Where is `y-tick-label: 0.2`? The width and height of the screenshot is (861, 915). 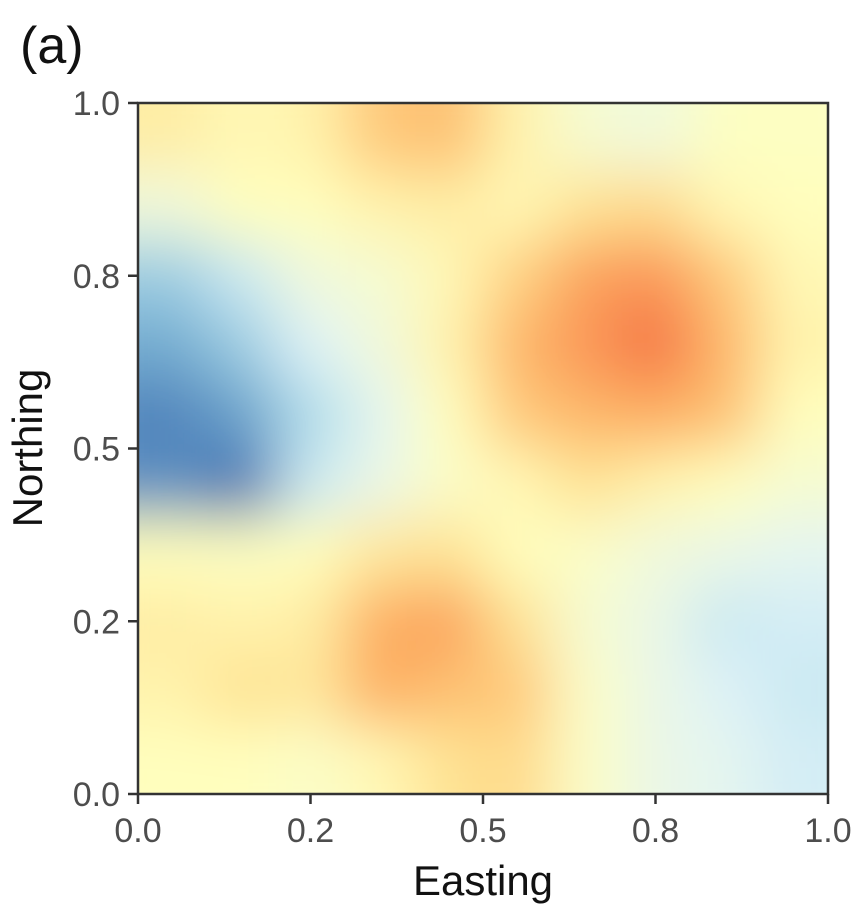 y-tick-label: 0.2 is located at coordinates (96, 622).